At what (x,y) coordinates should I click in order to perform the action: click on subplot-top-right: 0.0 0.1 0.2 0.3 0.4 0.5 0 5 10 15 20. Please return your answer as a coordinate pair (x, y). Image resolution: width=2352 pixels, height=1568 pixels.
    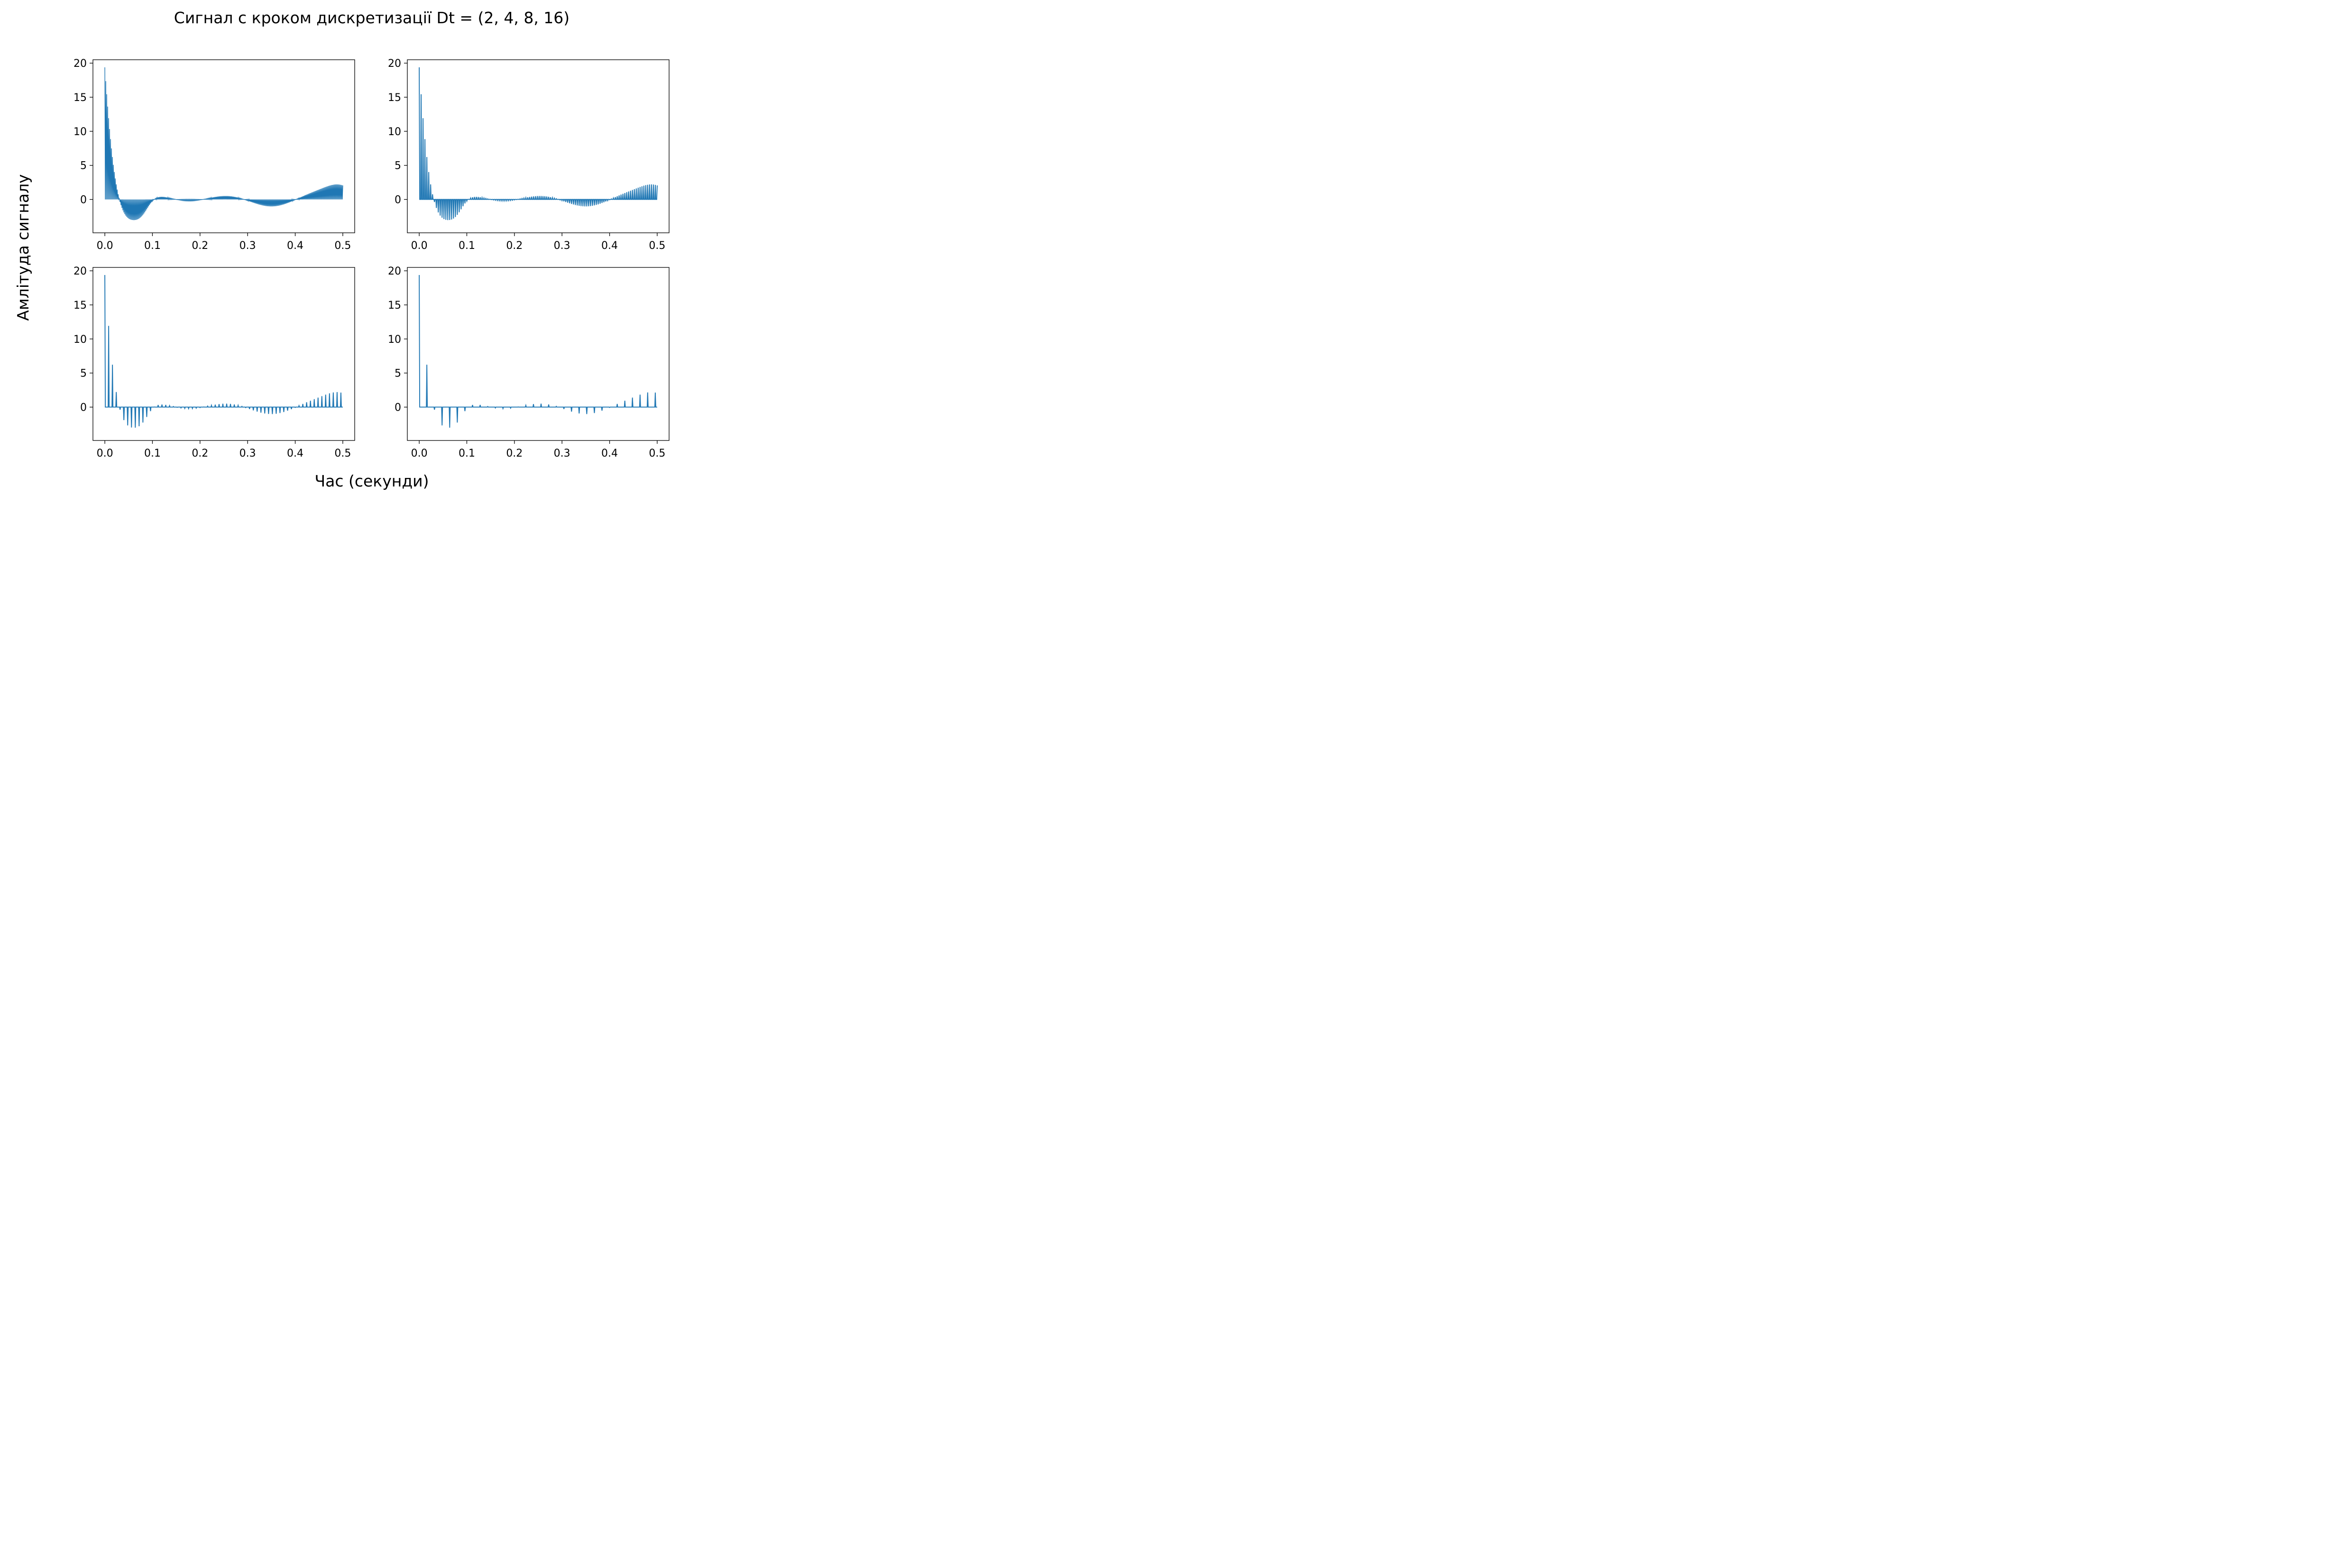
    Looking at the image, I should click on (529, 155).